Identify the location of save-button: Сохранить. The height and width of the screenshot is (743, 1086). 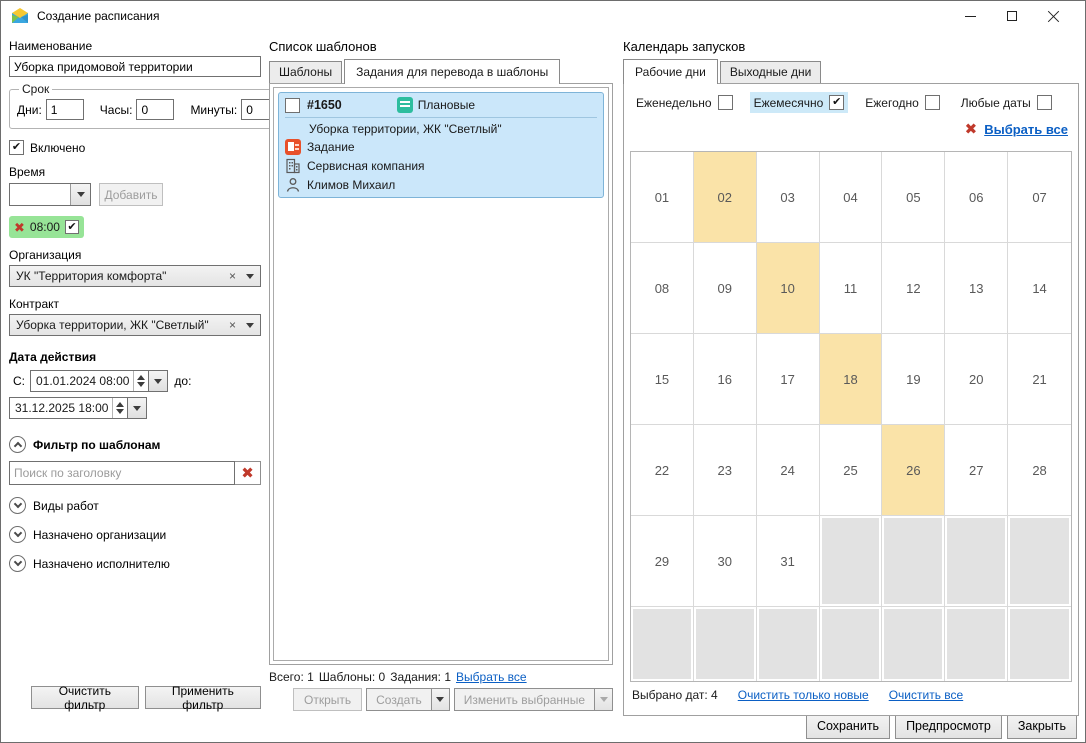
(848, 726).